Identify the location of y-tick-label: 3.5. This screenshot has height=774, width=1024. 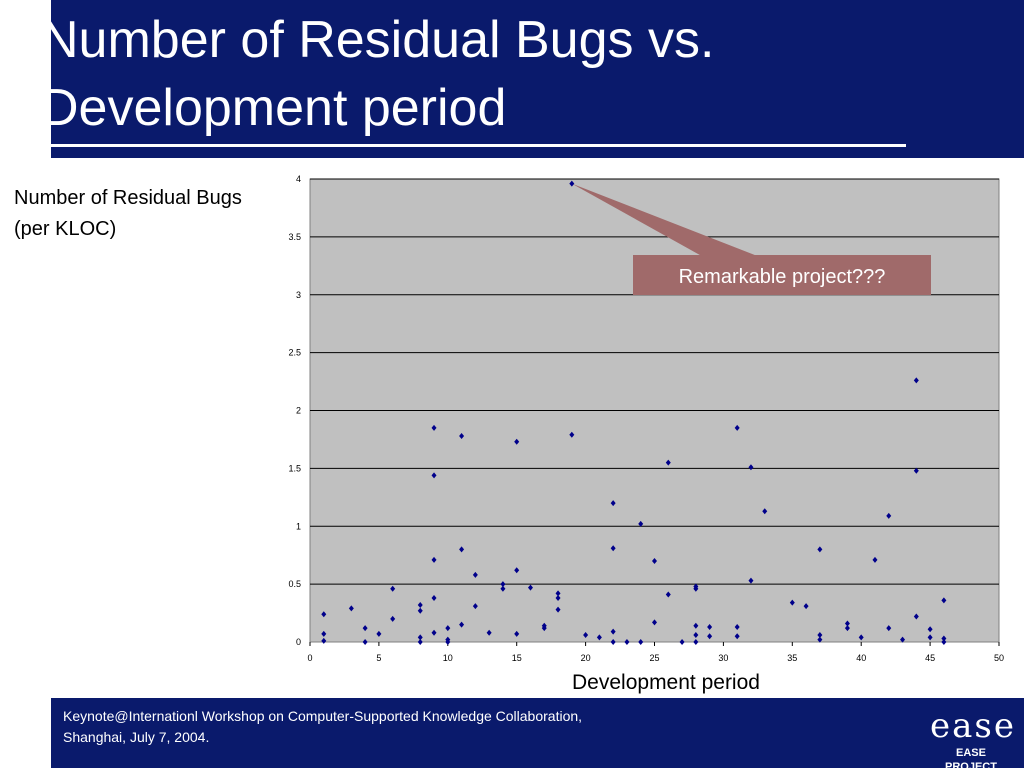
(294, 237).